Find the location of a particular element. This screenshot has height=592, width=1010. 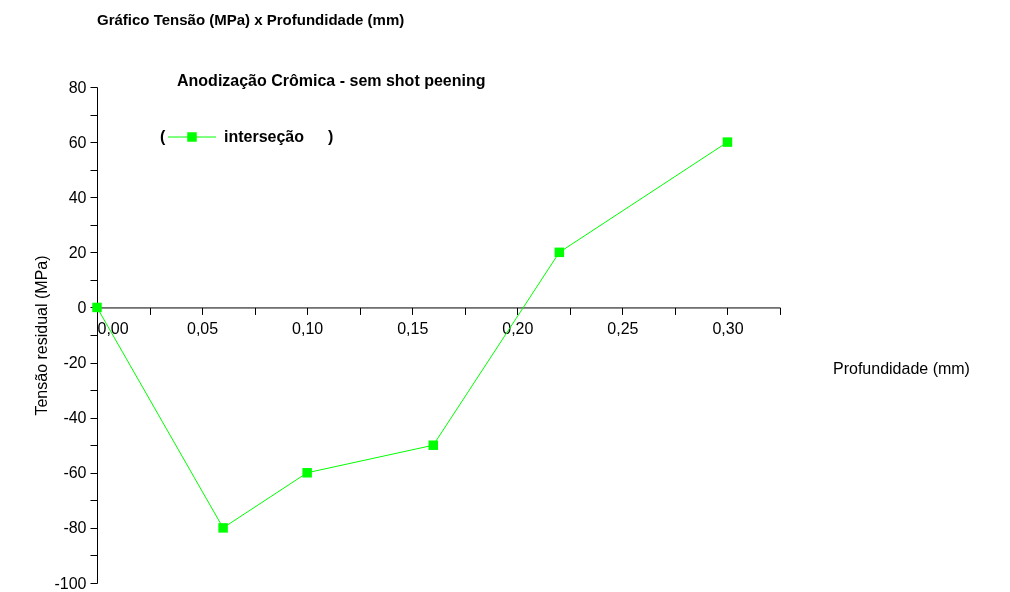

y-tick-label: -20 is located at coordinates (75, 363).